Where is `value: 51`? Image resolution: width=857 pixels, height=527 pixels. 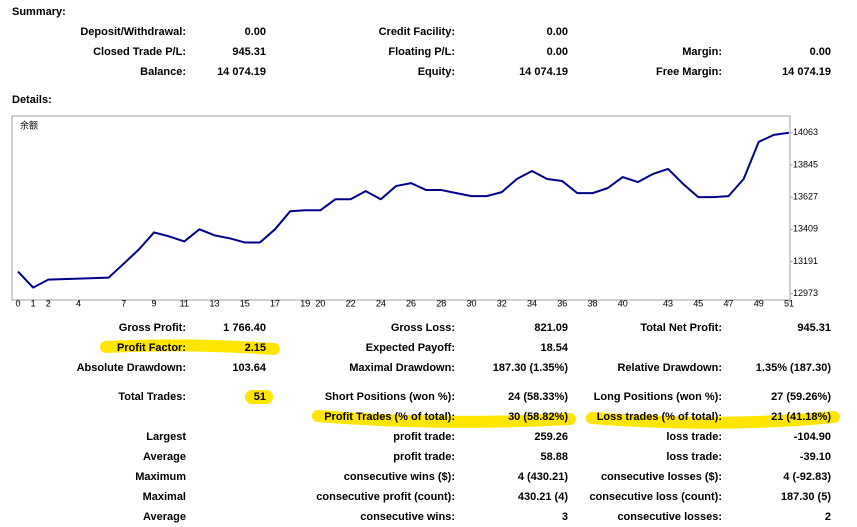
value: 51 is located at coordinates (260, 397).